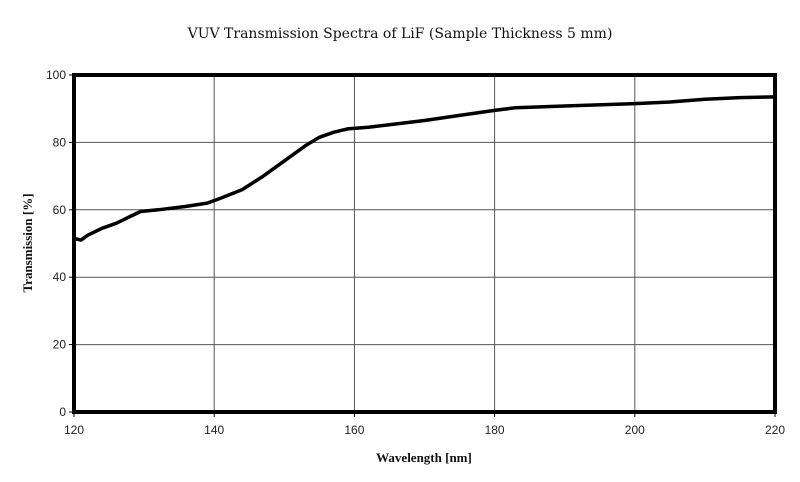 The width and height of the screenshot is (800, 482). I want to click on y-tick-label: 40, so click(60, 277).